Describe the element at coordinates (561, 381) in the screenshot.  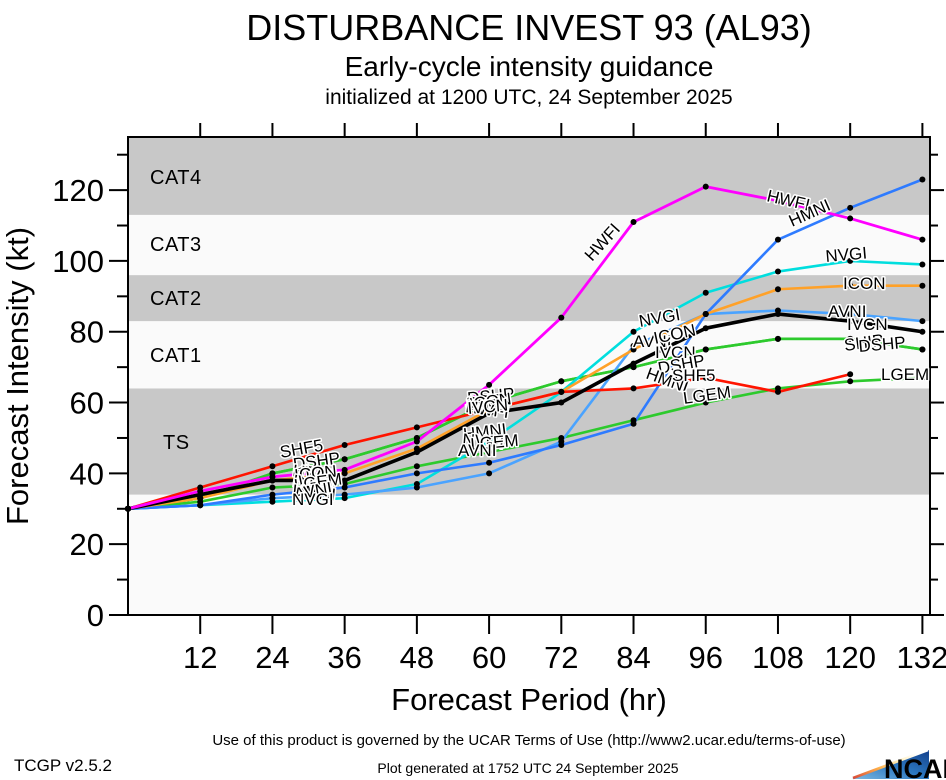
I see `marker-DSHP-72h` at that location.